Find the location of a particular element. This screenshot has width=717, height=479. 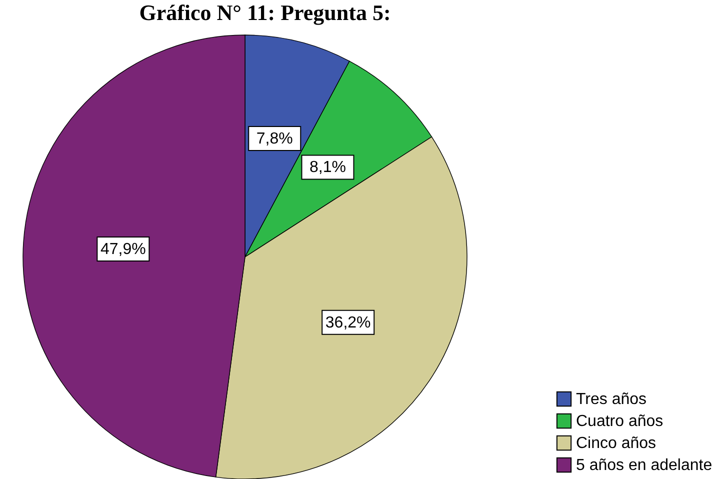

legend-label: 5 años en adelante is located at coordinates (644, 465).